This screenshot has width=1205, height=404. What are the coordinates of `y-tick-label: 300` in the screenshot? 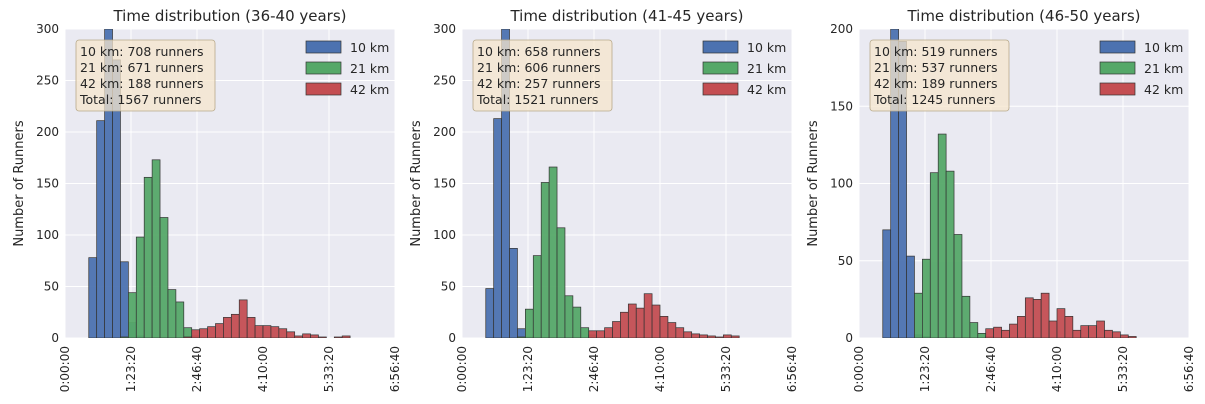 It's located at (444, 29).